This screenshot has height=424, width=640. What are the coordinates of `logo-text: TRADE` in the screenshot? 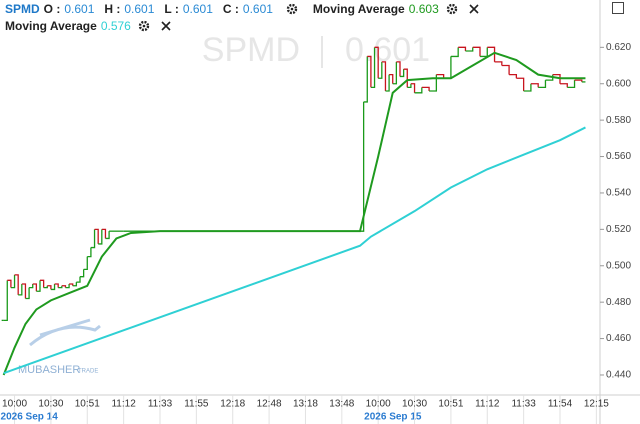 It's located at (88, 372).